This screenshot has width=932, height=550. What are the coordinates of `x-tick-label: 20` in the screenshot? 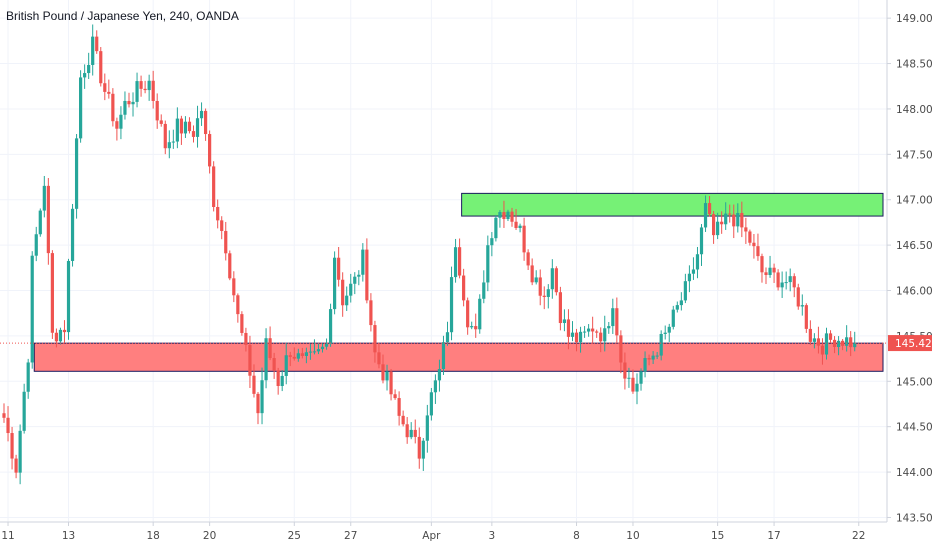 It's located at (209, 536).